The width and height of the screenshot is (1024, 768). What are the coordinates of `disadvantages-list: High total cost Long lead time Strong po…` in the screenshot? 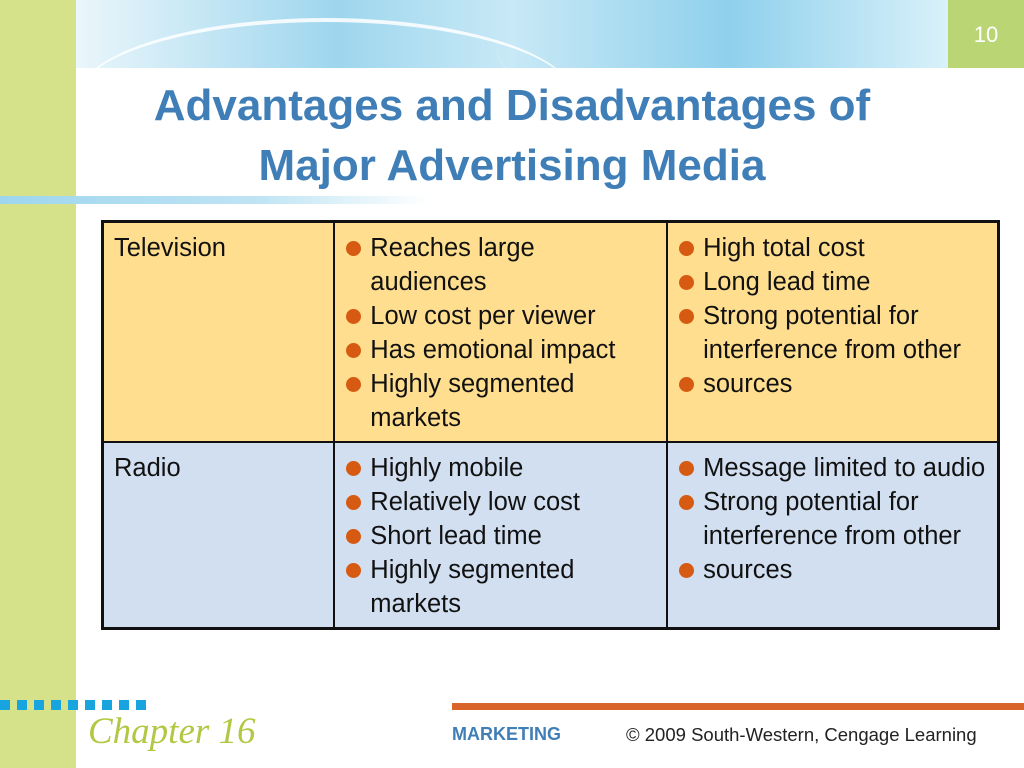 It's located at (832, 316).